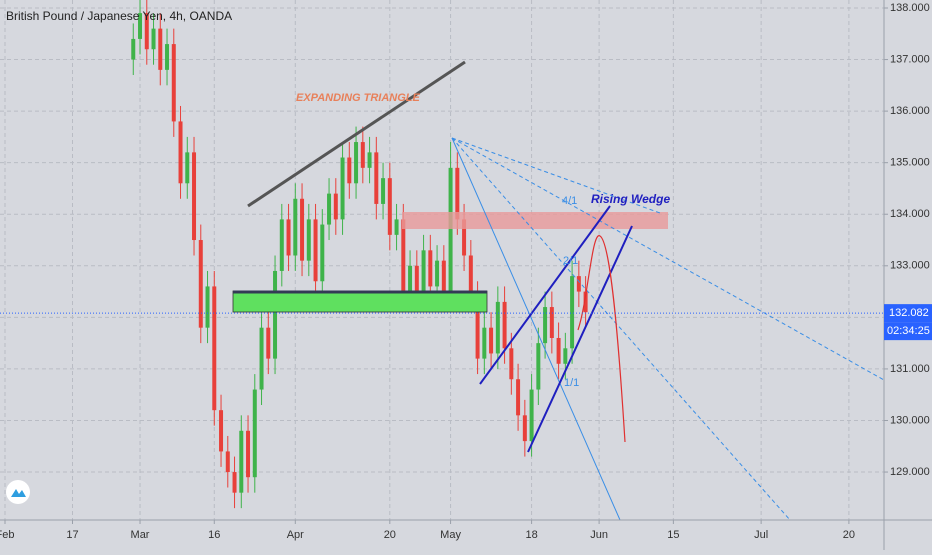 Image resolution: width=932 pixels, height=555 pixels. I want to click on y-tick-label: 129.000, so click(910, 472).